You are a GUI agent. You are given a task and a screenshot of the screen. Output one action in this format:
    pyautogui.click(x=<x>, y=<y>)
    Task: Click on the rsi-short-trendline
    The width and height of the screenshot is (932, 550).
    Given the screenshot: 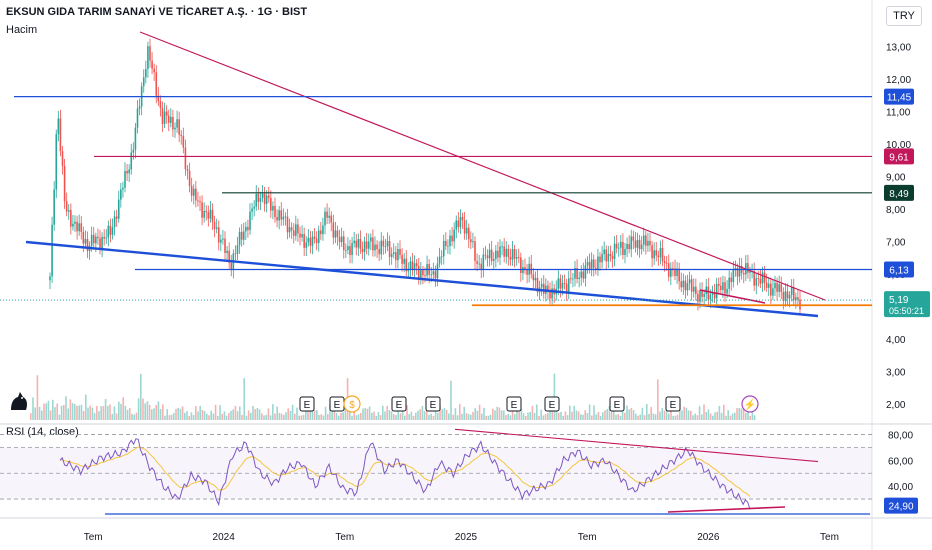 What is the action you would take?
    pyautogui.click(x=726, y=509)
    